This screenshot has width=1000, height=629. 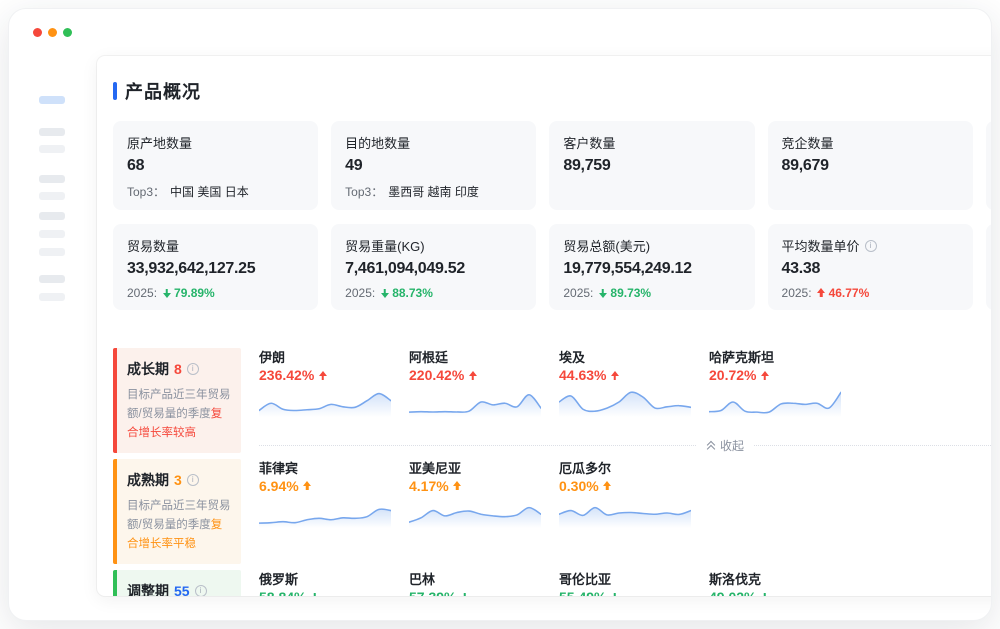 I want to click on country-charts: 伊朗 236.42% 阿根廷 220.42% 埃及 44.63% 哈萨克斯坦, so click(x=625, y=382).